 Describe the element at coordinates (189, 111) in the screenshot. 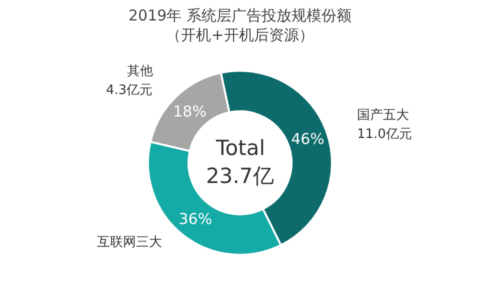

I see `data-label: 18%` at that location.